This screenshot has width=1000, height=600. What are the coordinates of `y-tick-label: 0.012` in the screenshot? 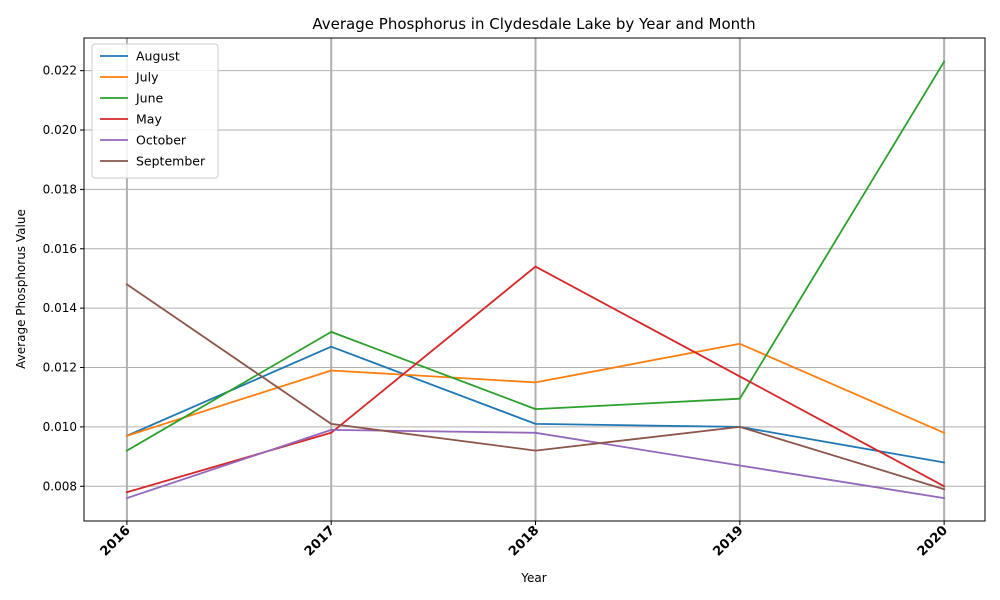 It's located at (60, 368).